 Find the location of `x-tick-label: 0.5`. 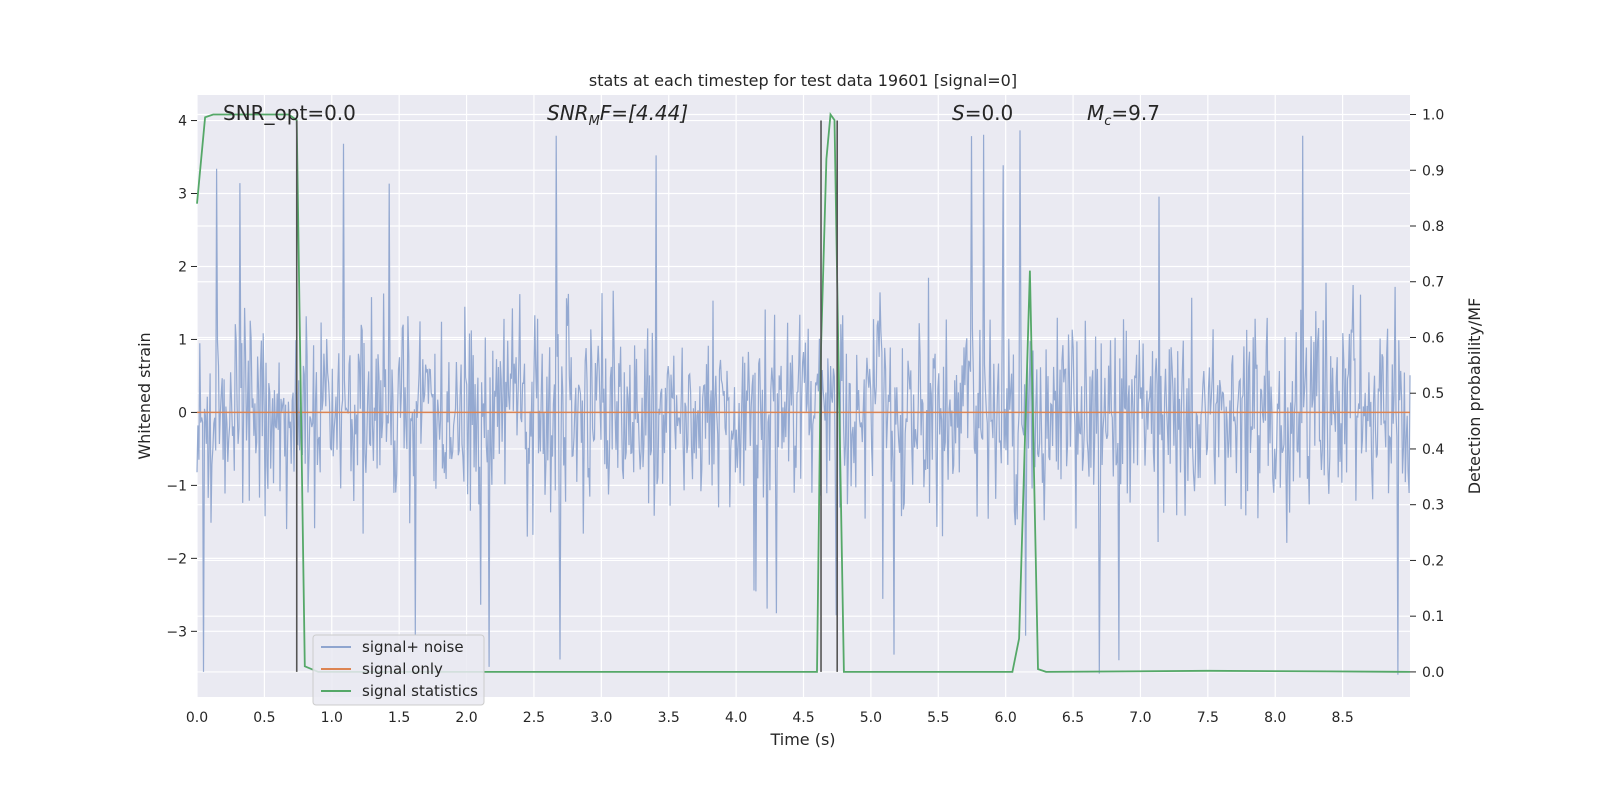

x-tick-label: 0.5 is located at coordinates (264, 718).